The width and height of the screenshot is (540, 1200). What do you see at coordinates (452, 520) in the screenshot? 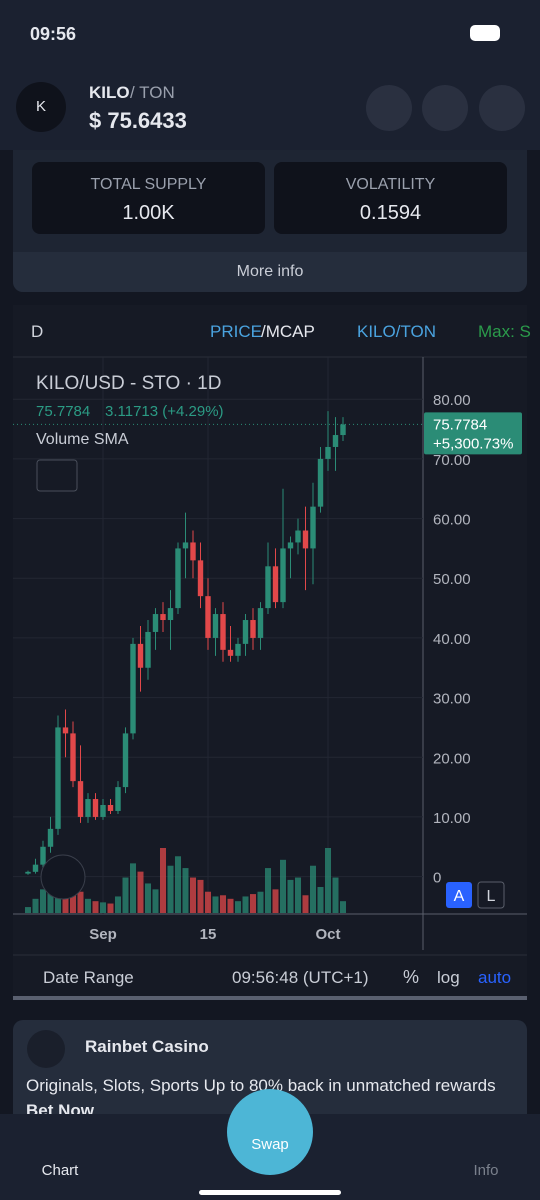
I see `y-tick-label: 60.00` at bounding box center [452, 520].